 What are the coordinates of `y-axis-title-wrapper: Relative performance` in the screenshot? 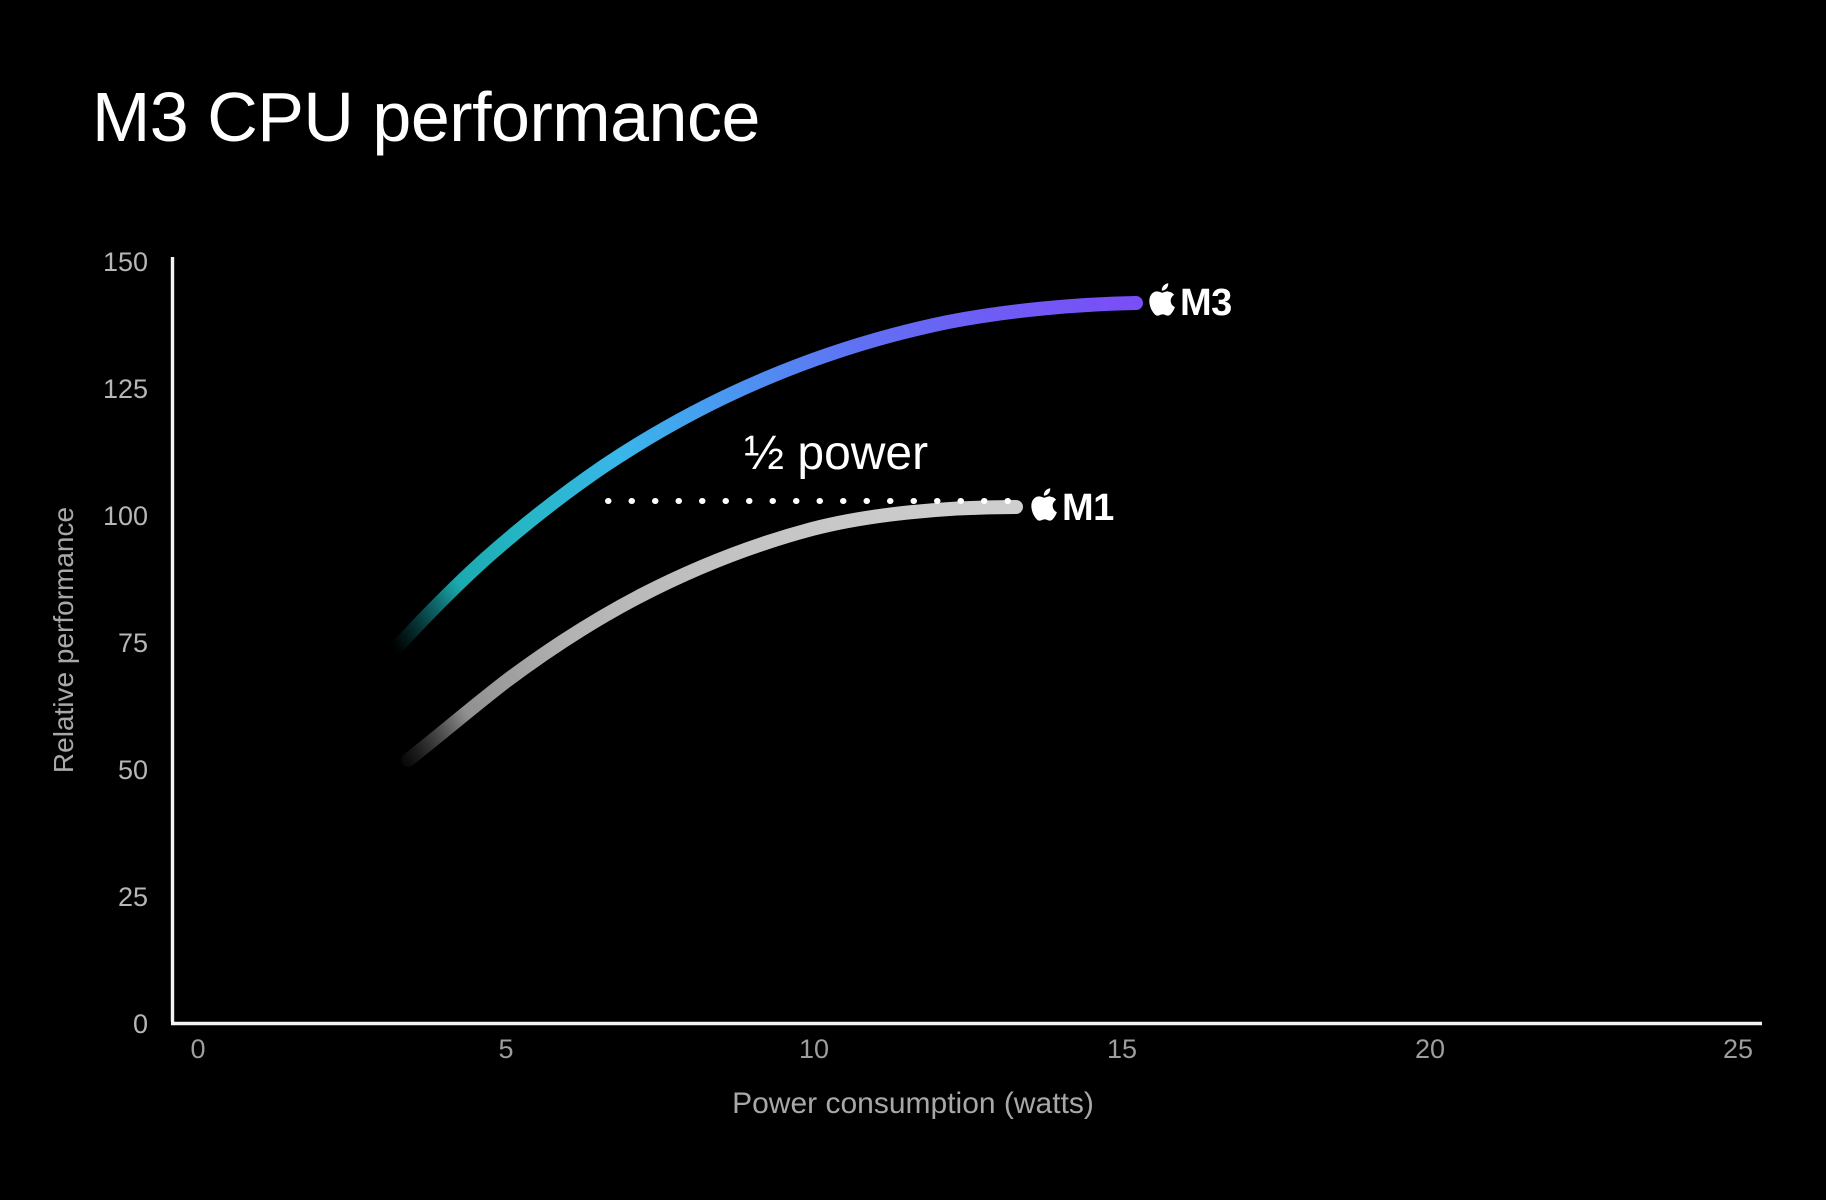 It's located at (64, 640).